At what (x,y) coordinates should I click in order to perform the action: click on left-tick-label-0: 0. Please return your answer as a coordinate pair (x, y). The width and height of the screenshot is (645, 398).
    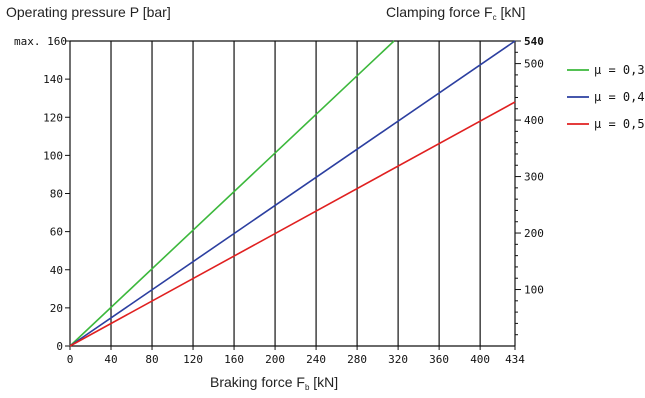
    Looking at the image, I should click on (59, 346).